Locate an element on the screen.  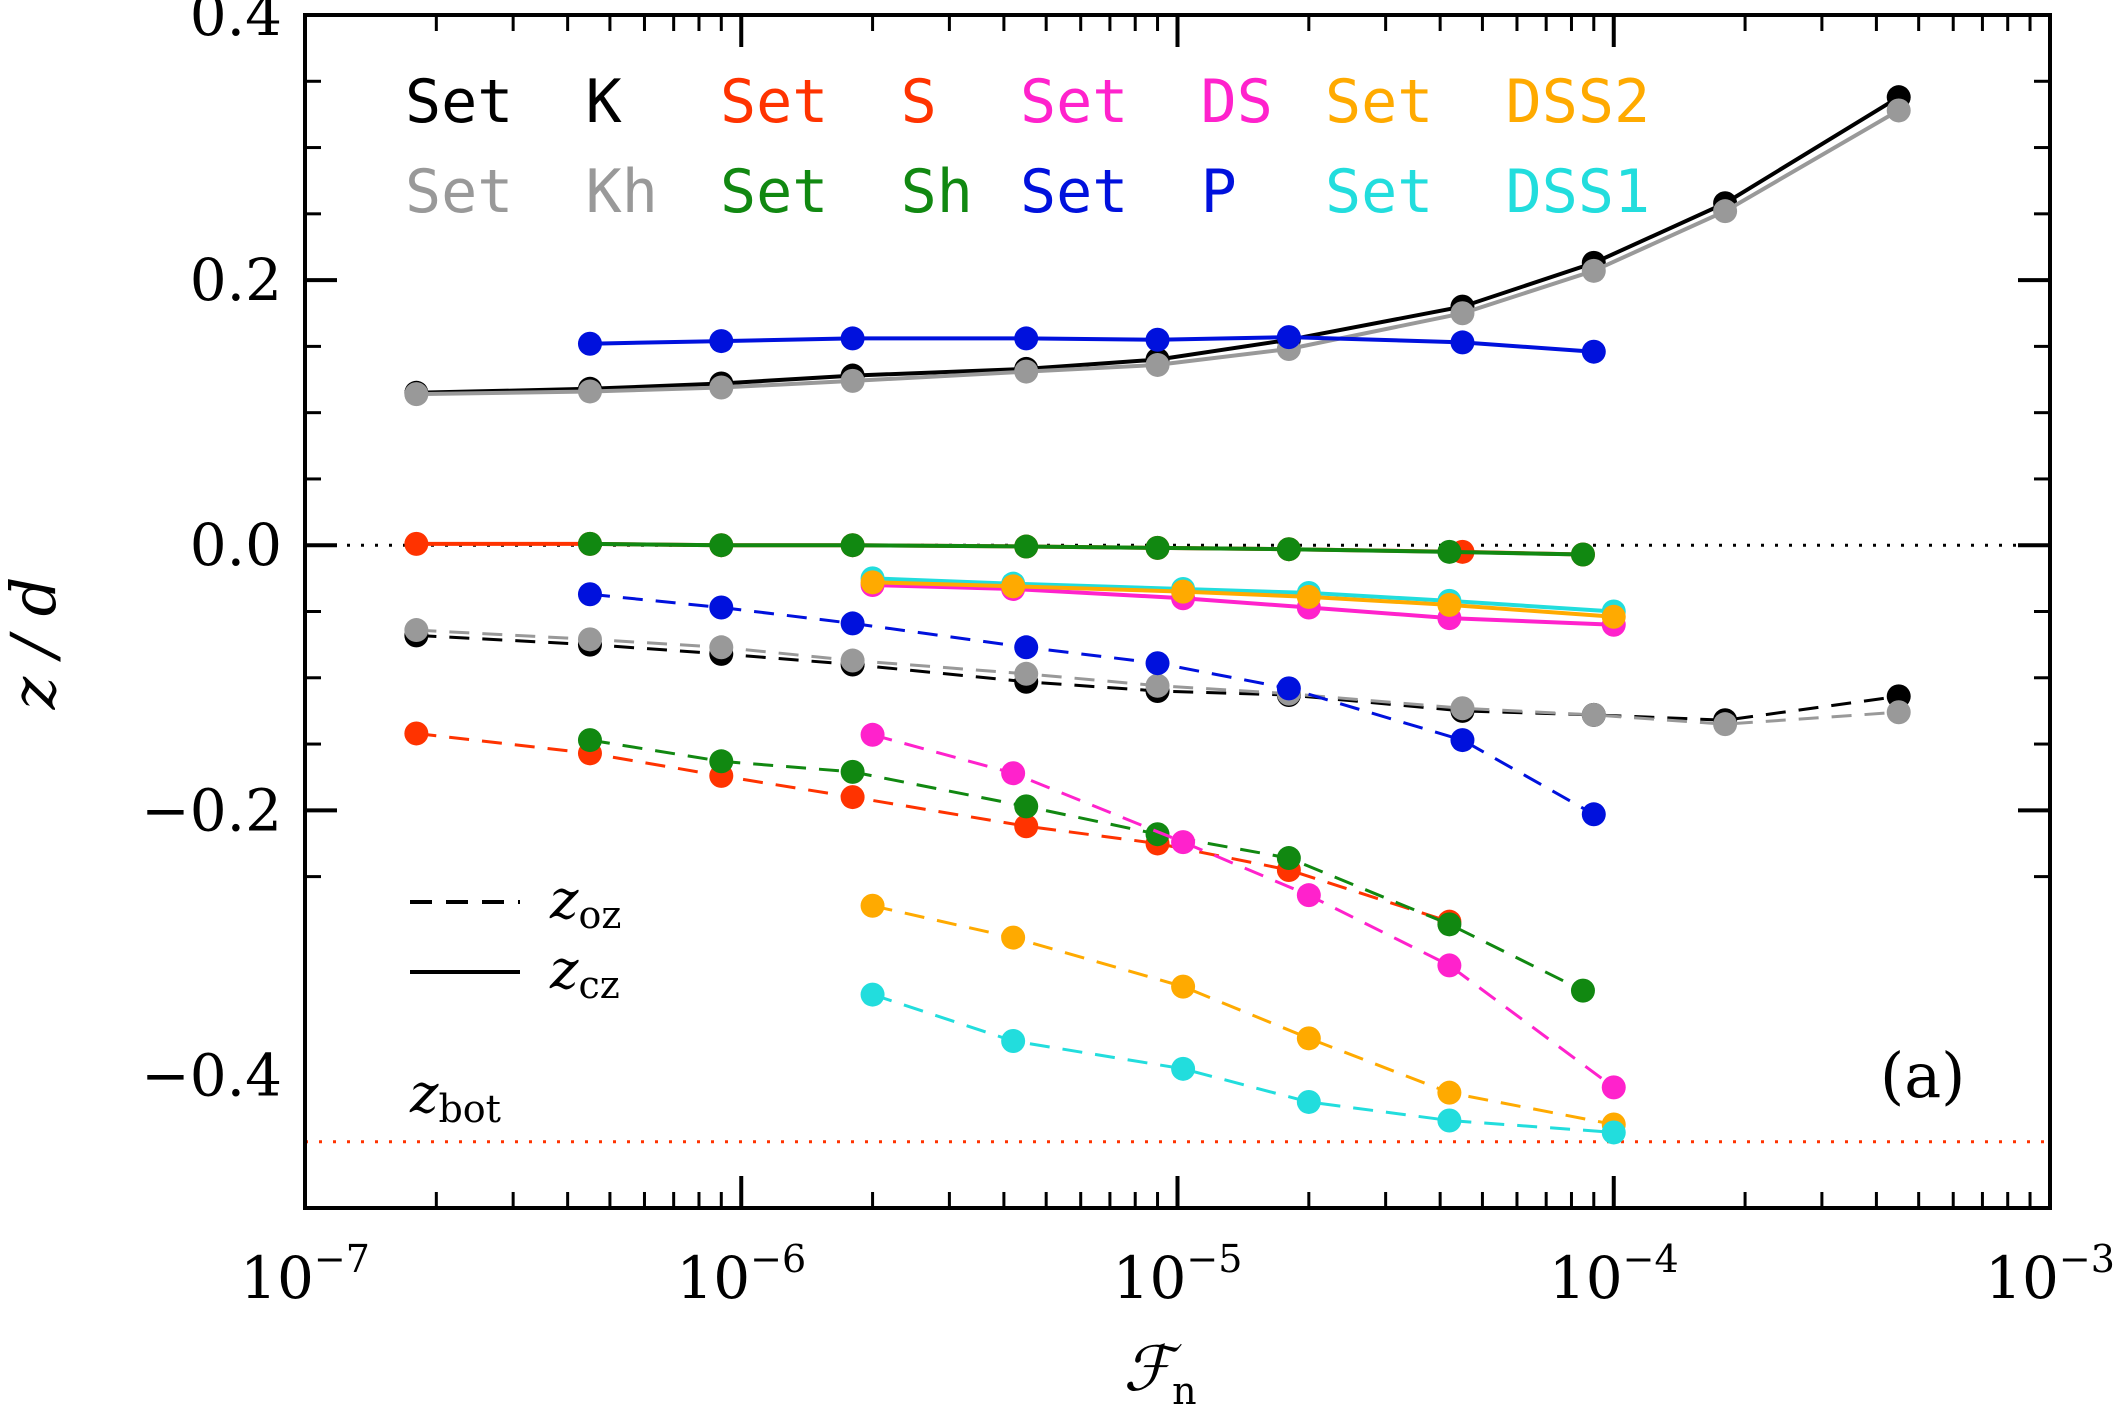
x-tick-exponent: −6 is located at coordinates (778, 1259).